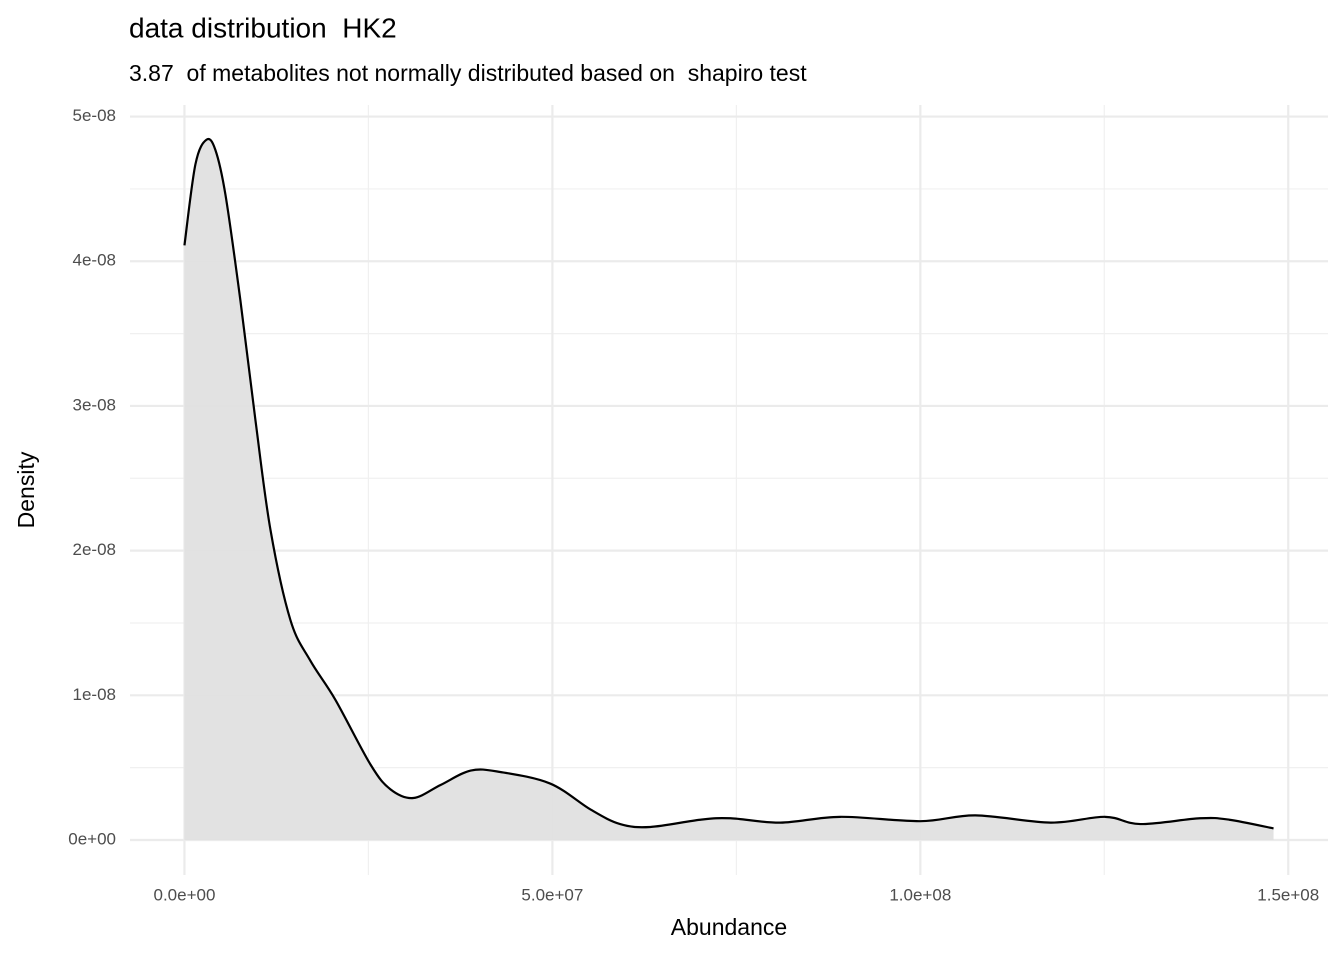  I want to click on y-tick-label: 1e-08, so click(94, 694).